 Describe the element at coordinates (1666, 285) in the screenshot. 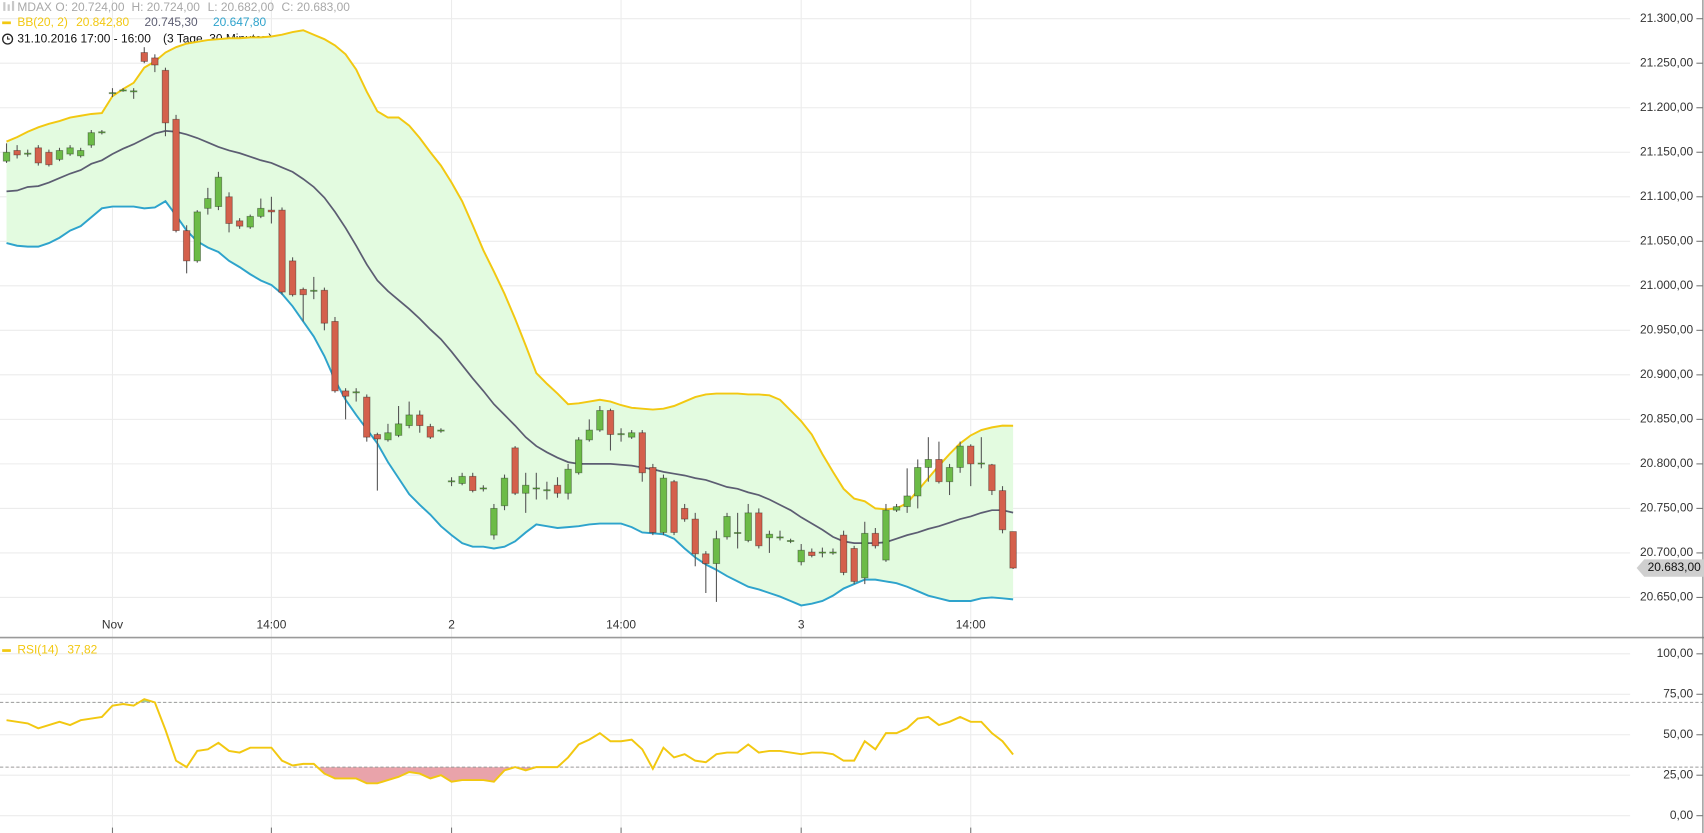

I see `y-tick-label: 21.000,00` at that location.